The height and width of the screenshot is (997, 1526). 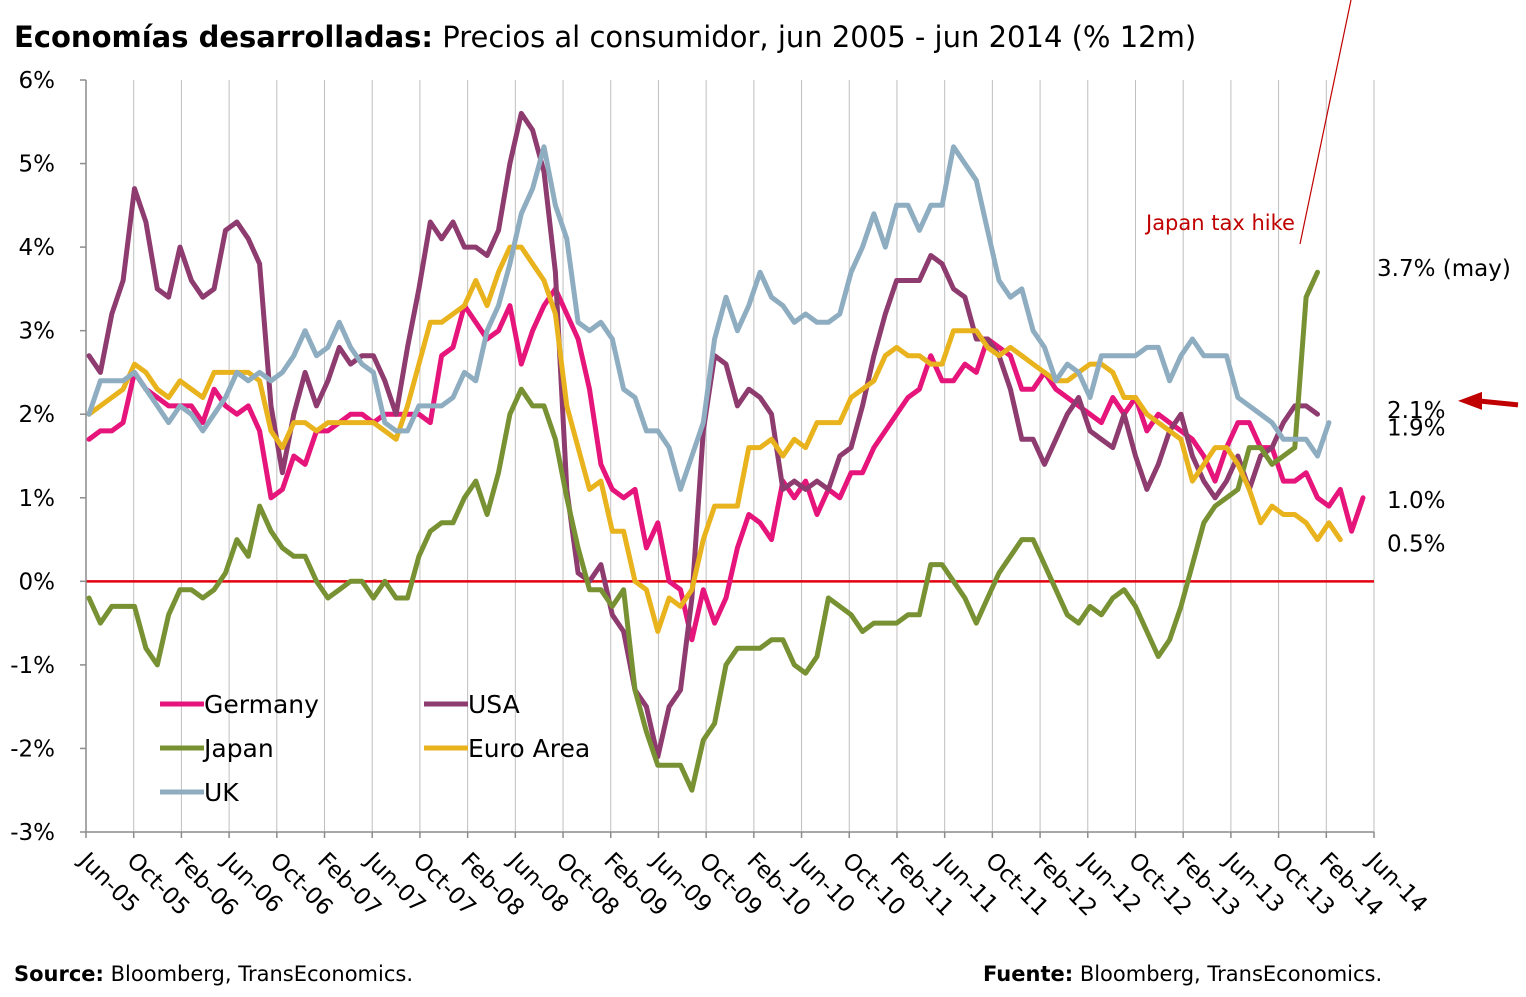 I want to click on end-label-usa: 2.1%, so click(x=1416, y=411).